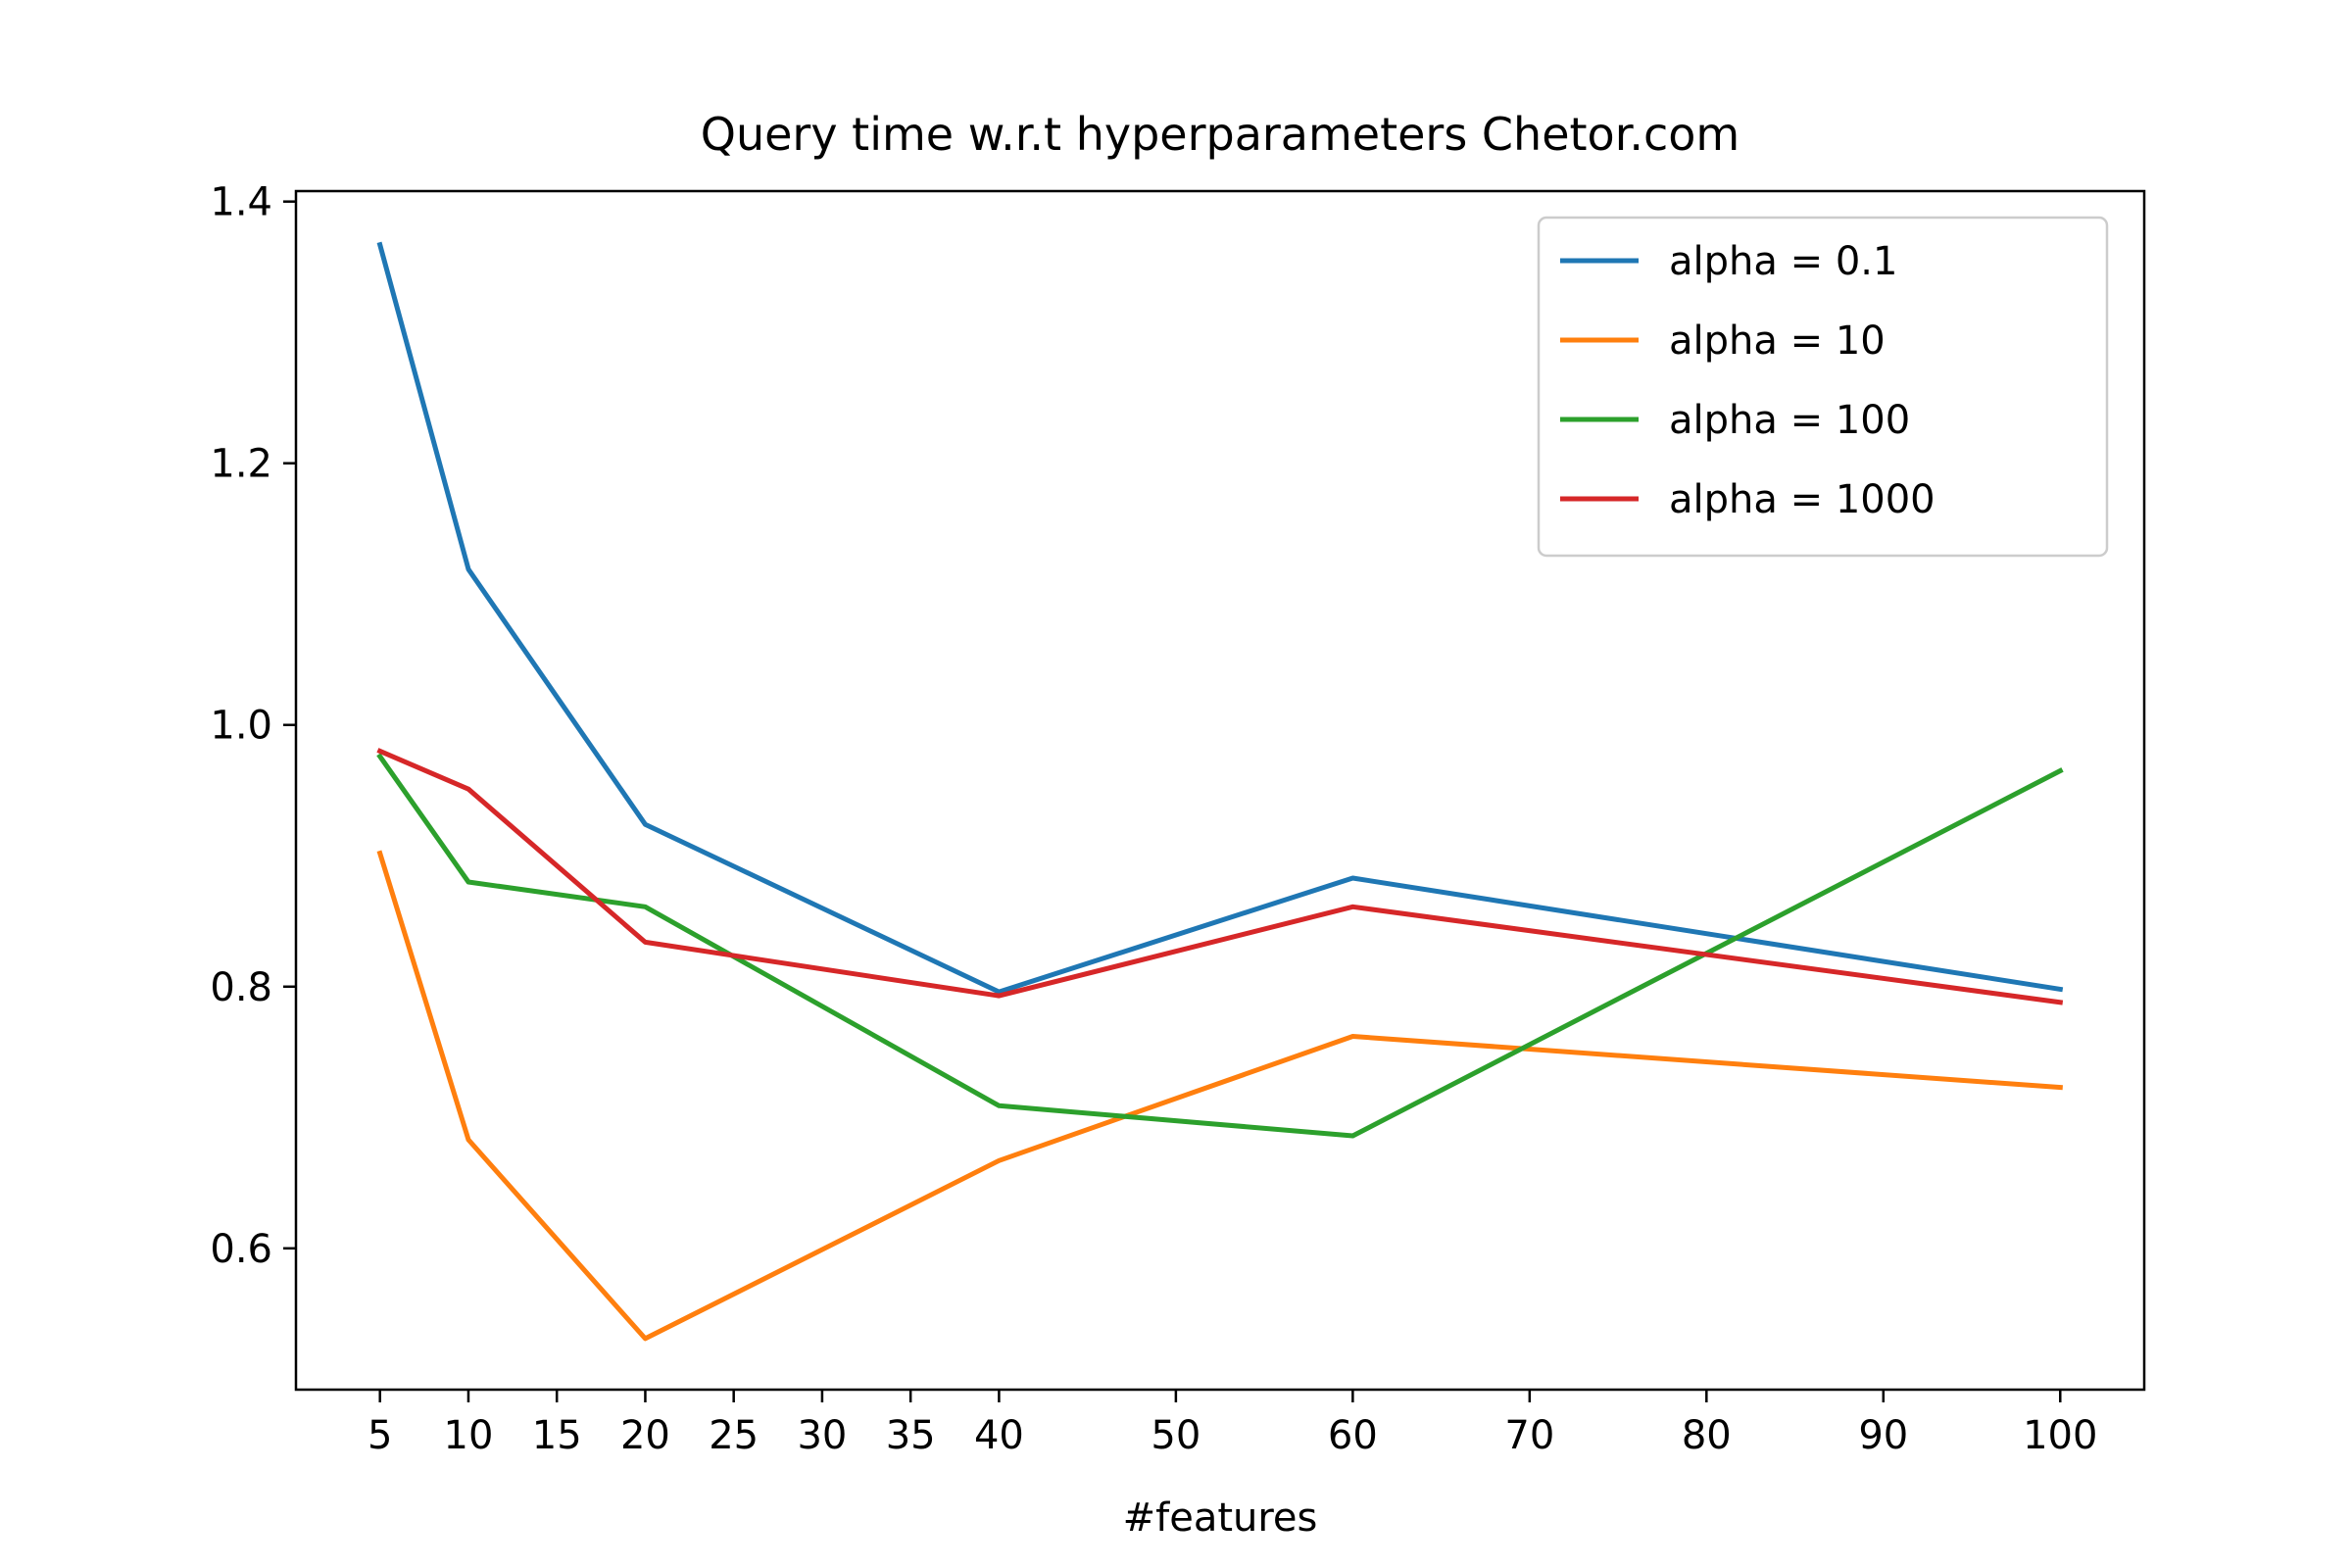 The width and height of the screenshot is (2352, 1568). I want to click on x-tick-label-4: 25, so click(734, 1435).